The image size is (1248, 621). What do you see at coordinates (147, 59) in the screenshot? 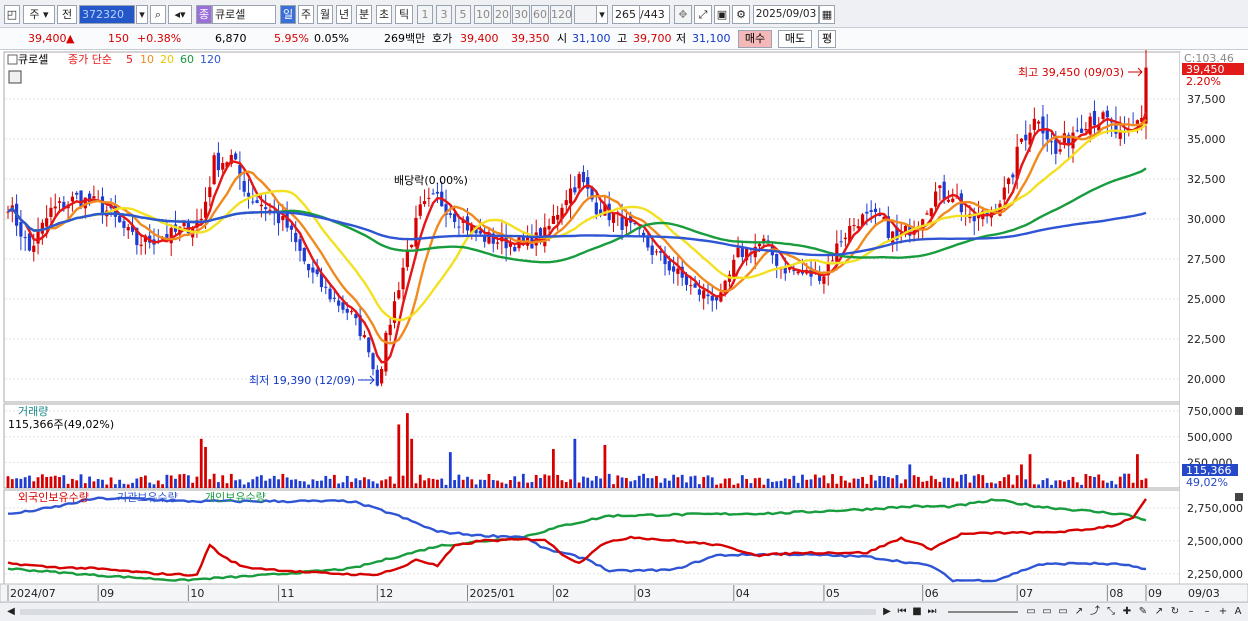
I see `legend-ma10: 10` at bounding box center [147, 59].